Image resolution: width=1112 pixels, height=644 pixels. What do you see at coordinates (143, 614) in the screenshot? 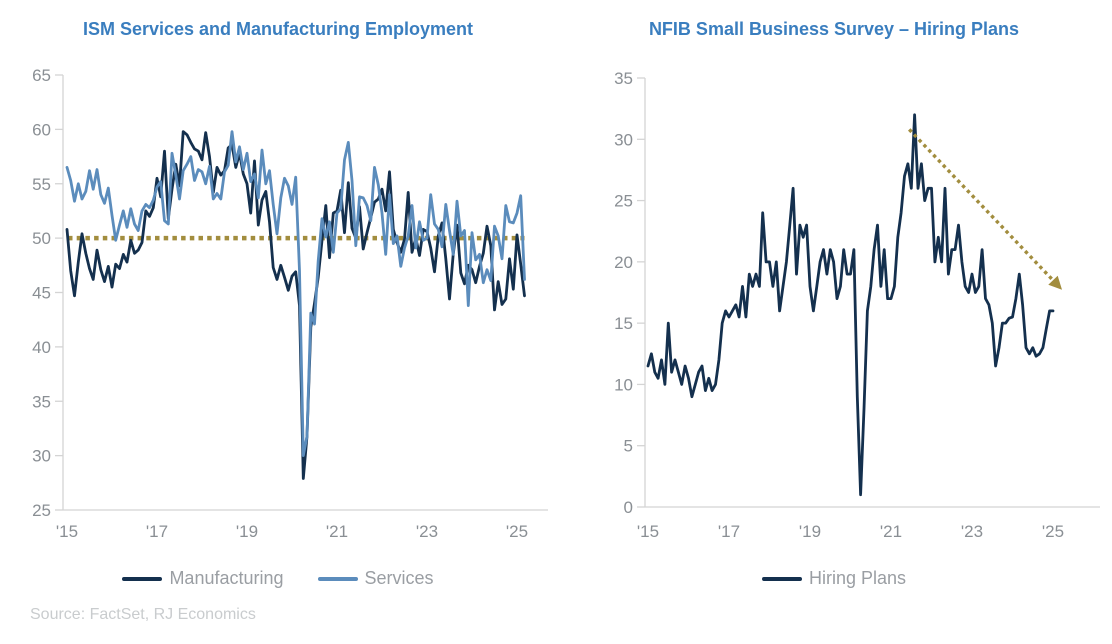
I see `source-note: Source: FactSet, RJ Economics` at bounding box center [143, 614].